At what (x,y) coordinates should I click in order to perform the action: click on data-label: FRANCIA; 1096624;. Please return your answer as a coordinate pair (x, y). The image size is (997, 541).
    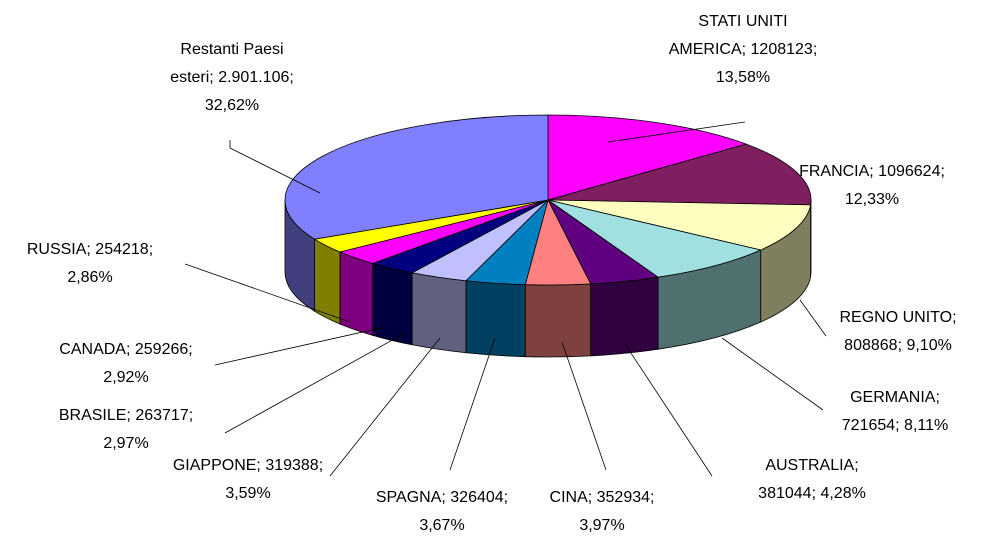
    Looking at the image, I should click on (872, 171).